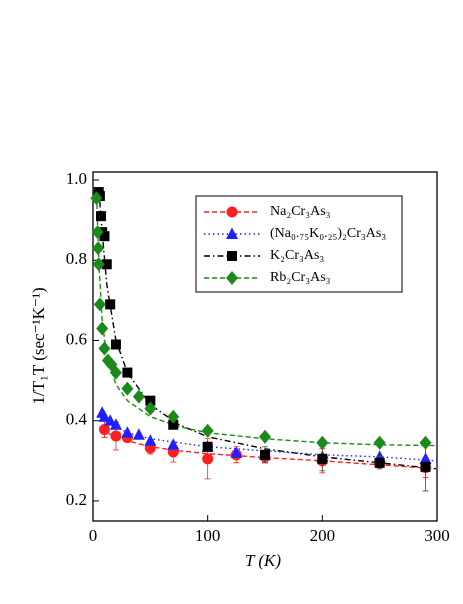 The width and height of the screenshot is (463, 604). I want to click on y-tick-label: 0.2, so click(76, 499).